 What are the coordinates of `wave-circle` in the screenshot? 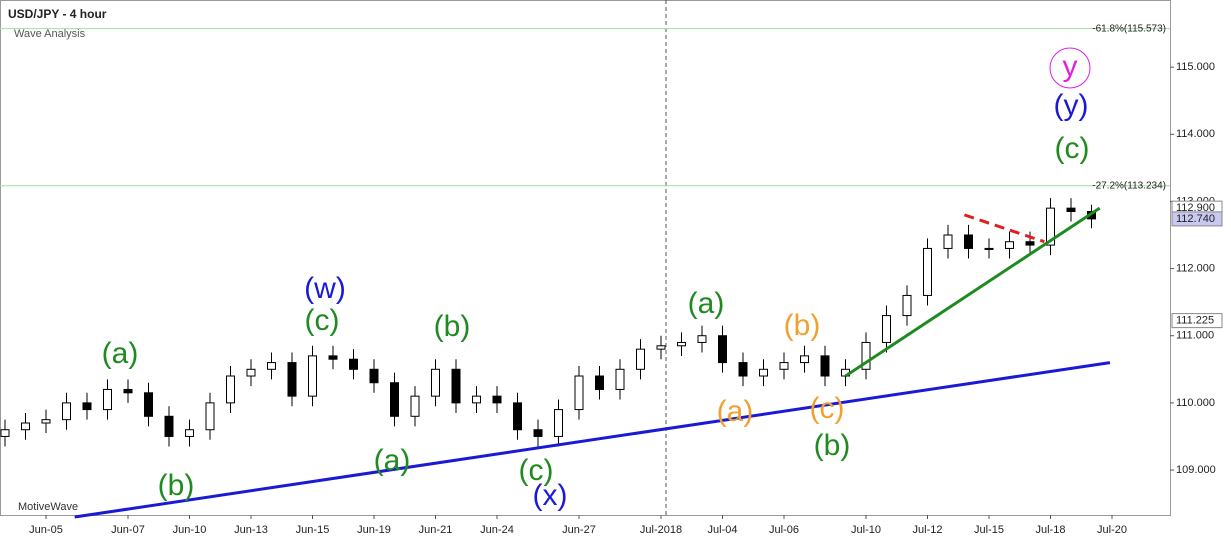 It's located at (1070, 68).